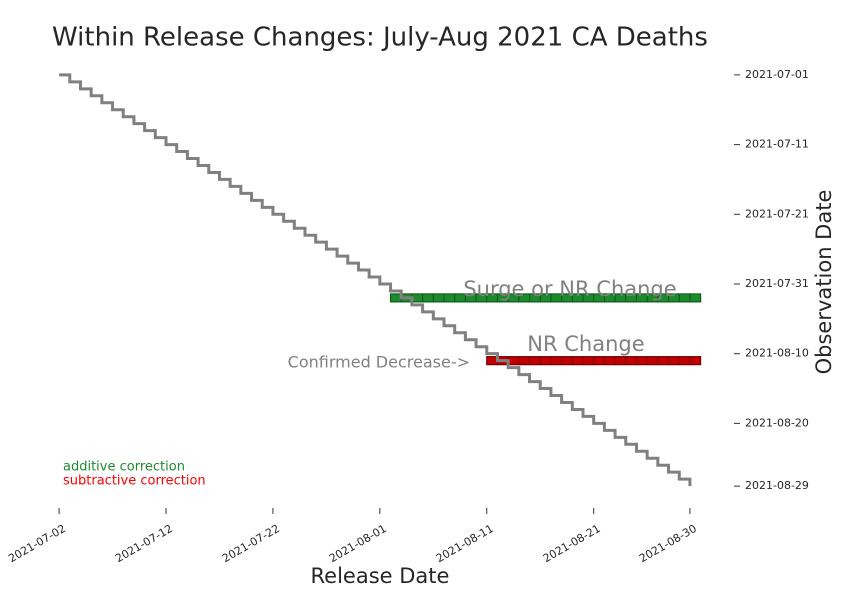  I want to click on y-tick-label: 2021-08-29, so click(777, 485).